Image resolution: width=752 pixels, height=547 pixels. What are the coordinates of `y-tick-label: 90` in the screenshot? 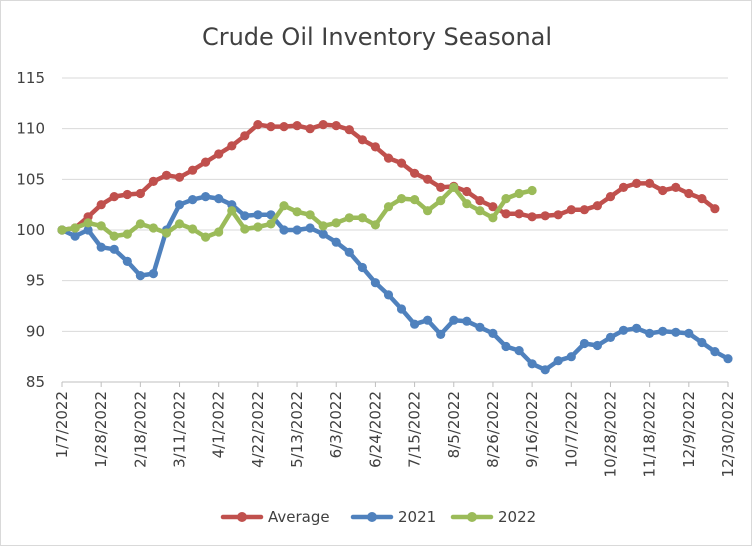 It's located at (35, 331).